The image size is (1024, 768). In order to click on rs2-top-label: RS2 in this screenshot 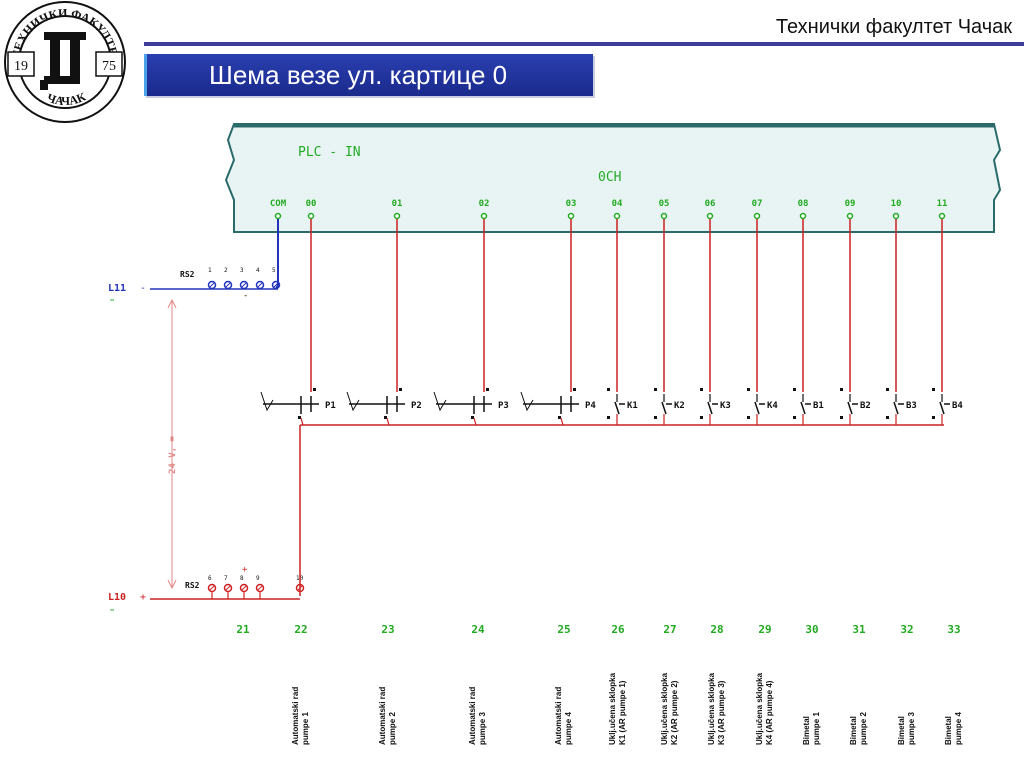, I will do `click(187, 274)`.